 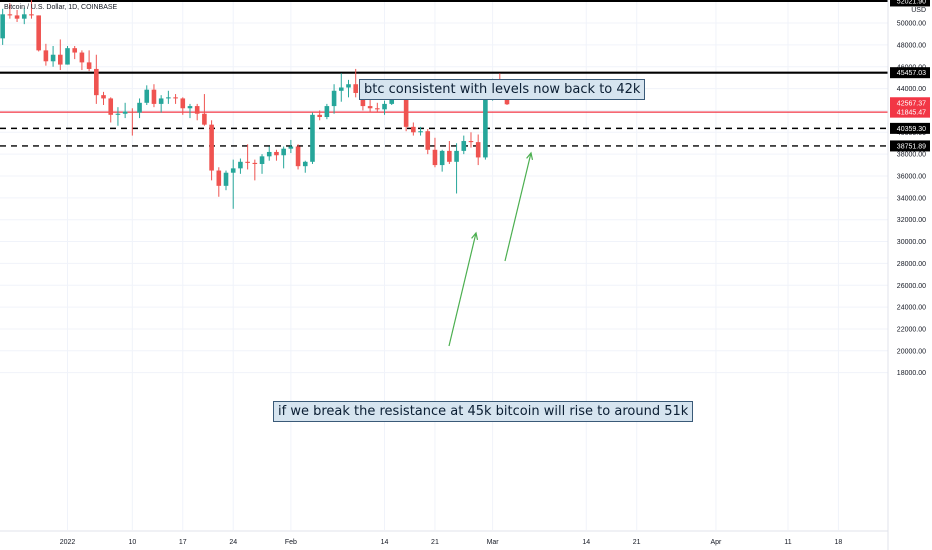 What do you see at coordinates (491, 249) in the screenshot?
I see `projection-arrows` at bounding box center [491, 249].